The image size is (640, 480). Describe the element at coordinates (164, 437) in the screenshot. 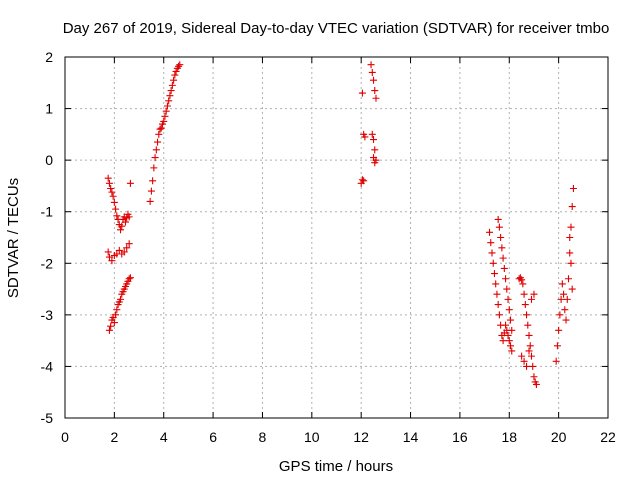

I see `x-tick-label: 4` at that location.